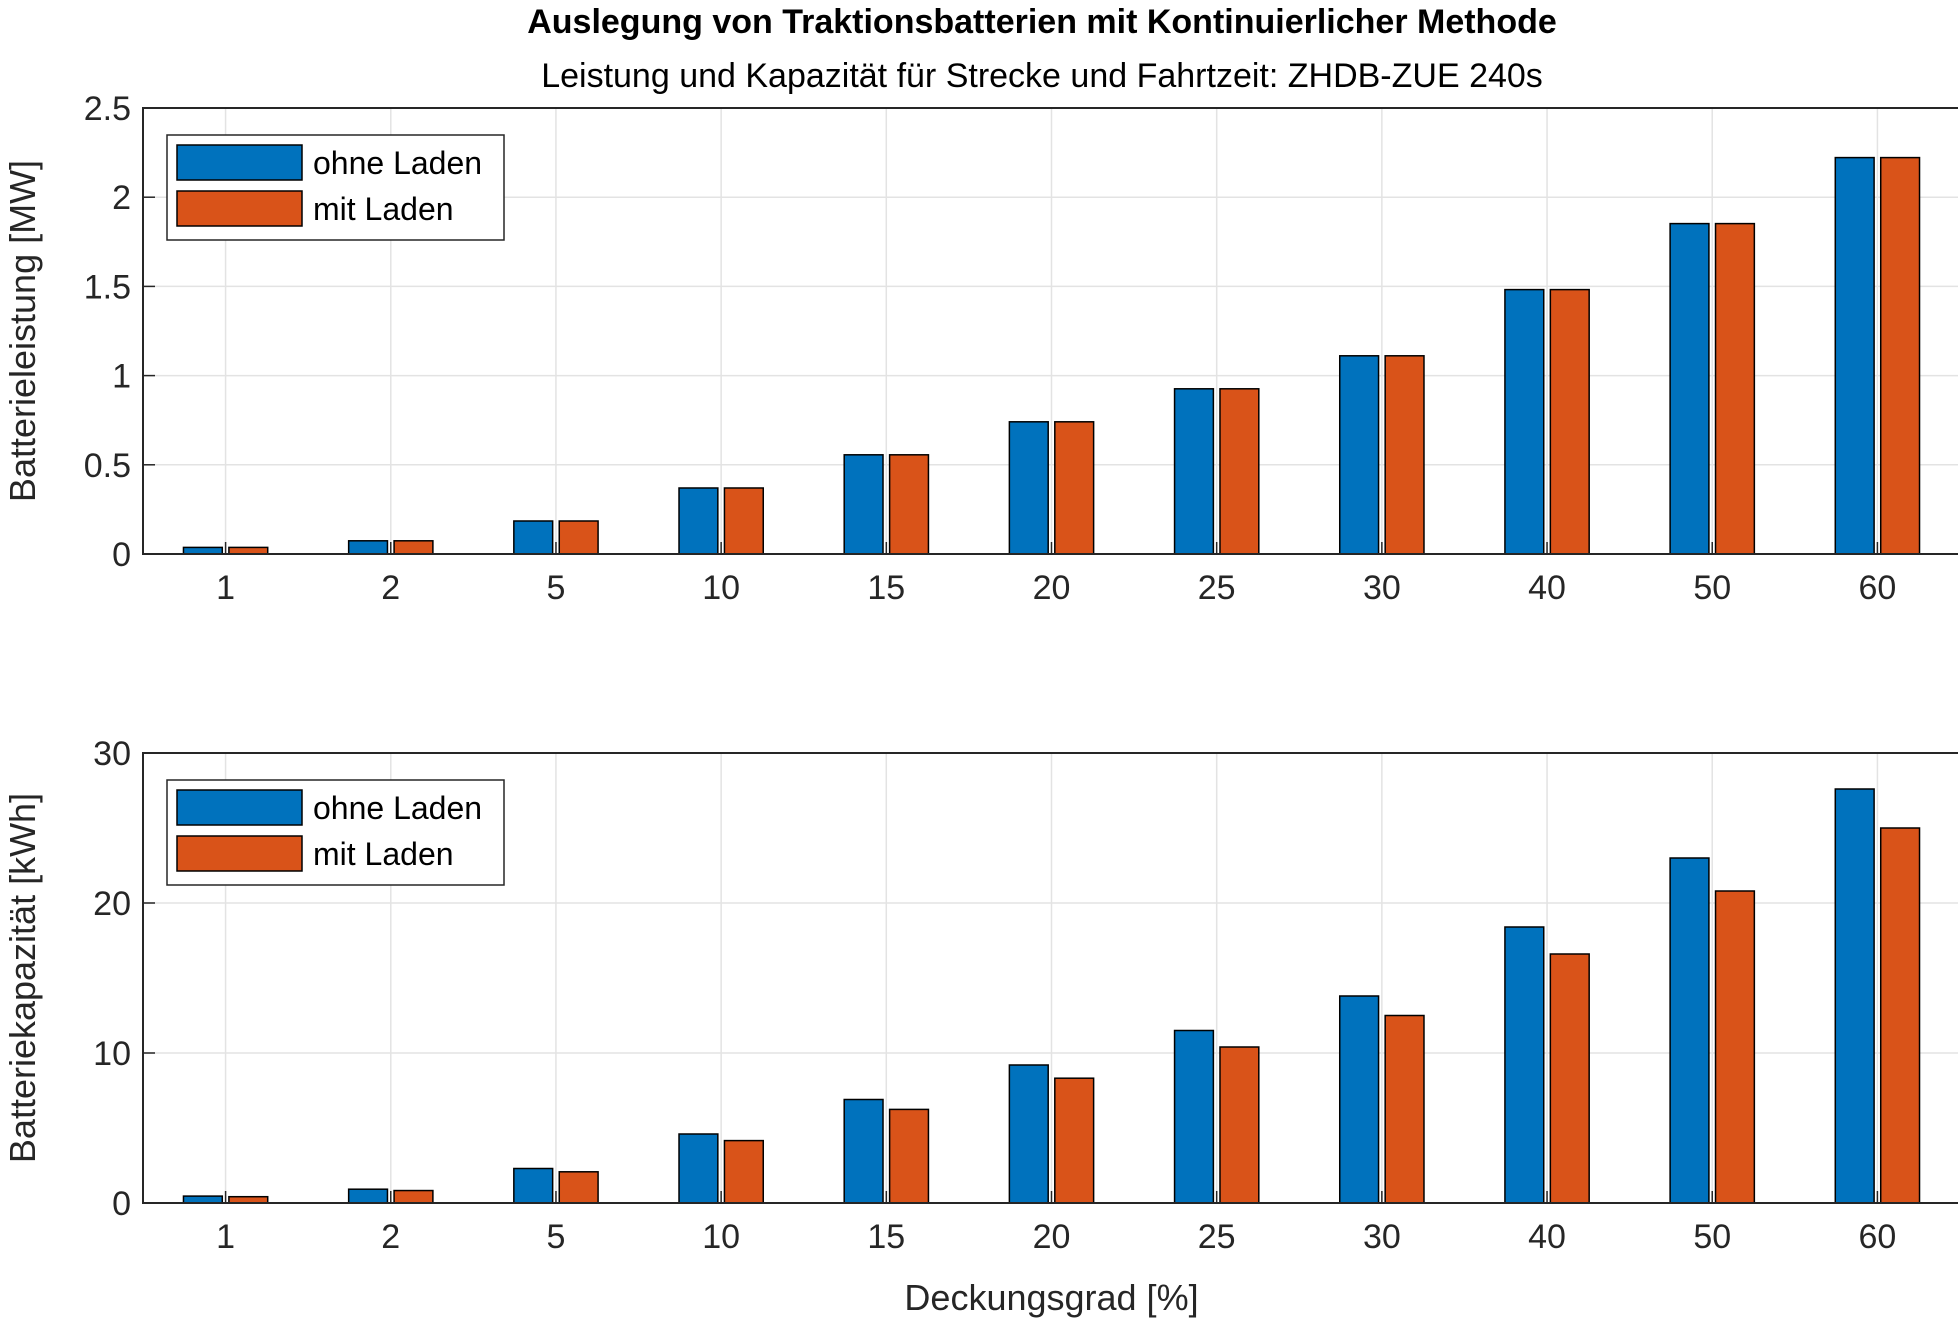 This screenshot has height=1323, width=1958. I want to click on power-xtick-label: 50, so click(1712, 588).